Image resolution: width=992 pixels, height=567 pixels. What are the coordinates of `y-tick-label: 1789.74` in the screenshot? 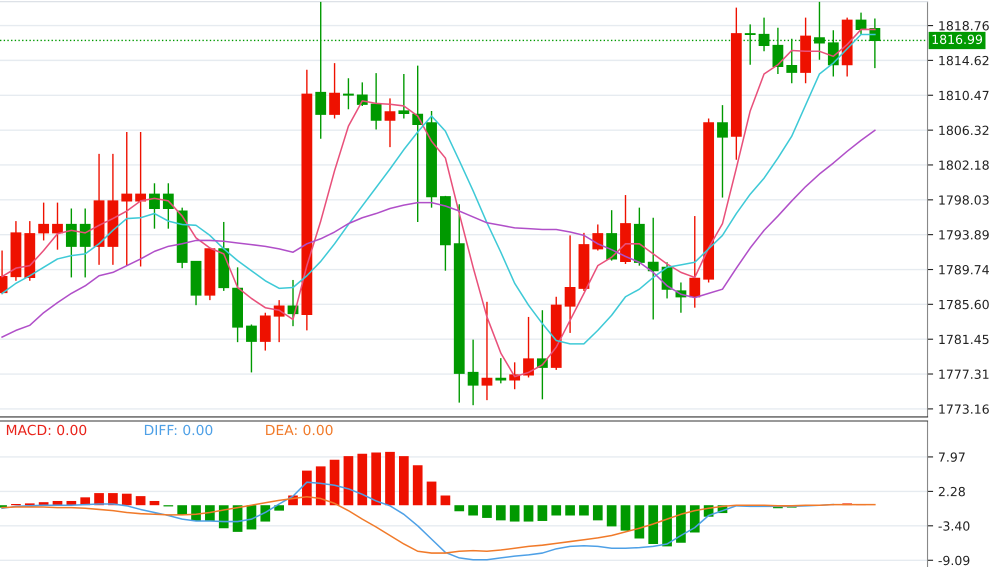 It's located at (964, 269).